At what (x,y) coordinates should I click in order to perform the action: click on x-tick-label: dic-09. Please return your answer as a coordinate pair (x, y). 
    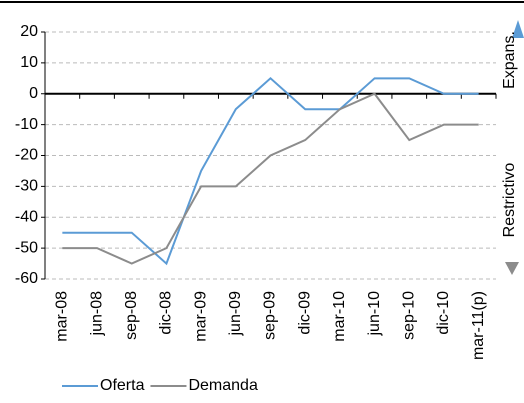
    Looking at the image, I should click on (304, 313).